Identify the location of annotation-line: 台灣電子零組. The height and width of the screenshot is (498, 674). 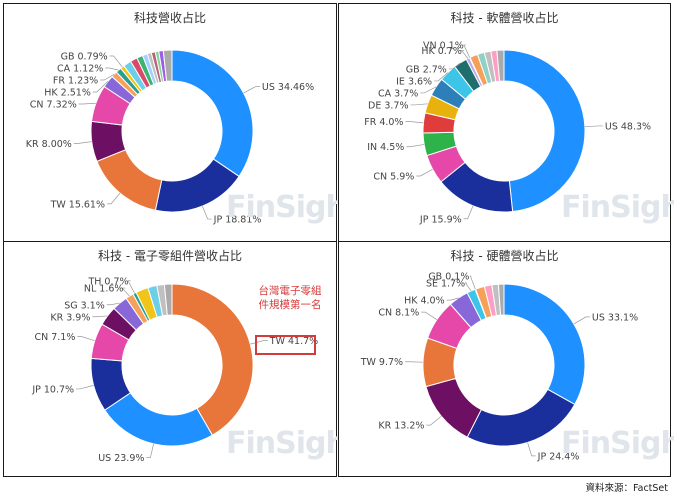
(290, 291).